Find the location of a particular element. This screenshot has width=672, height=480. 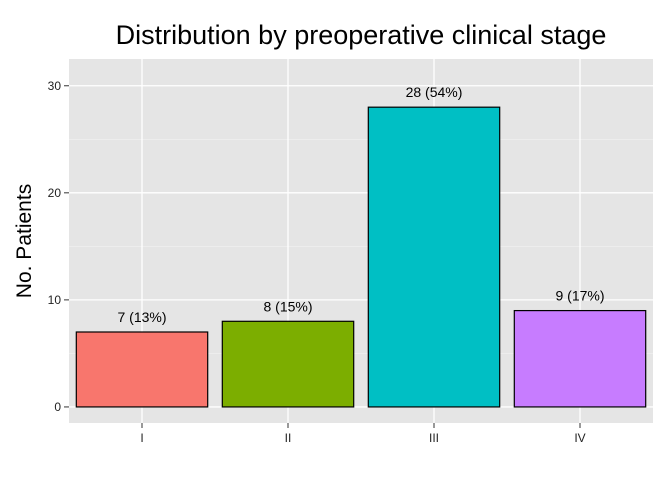

data-label-III: 28 (54%) is located at coordinates (434, 92).